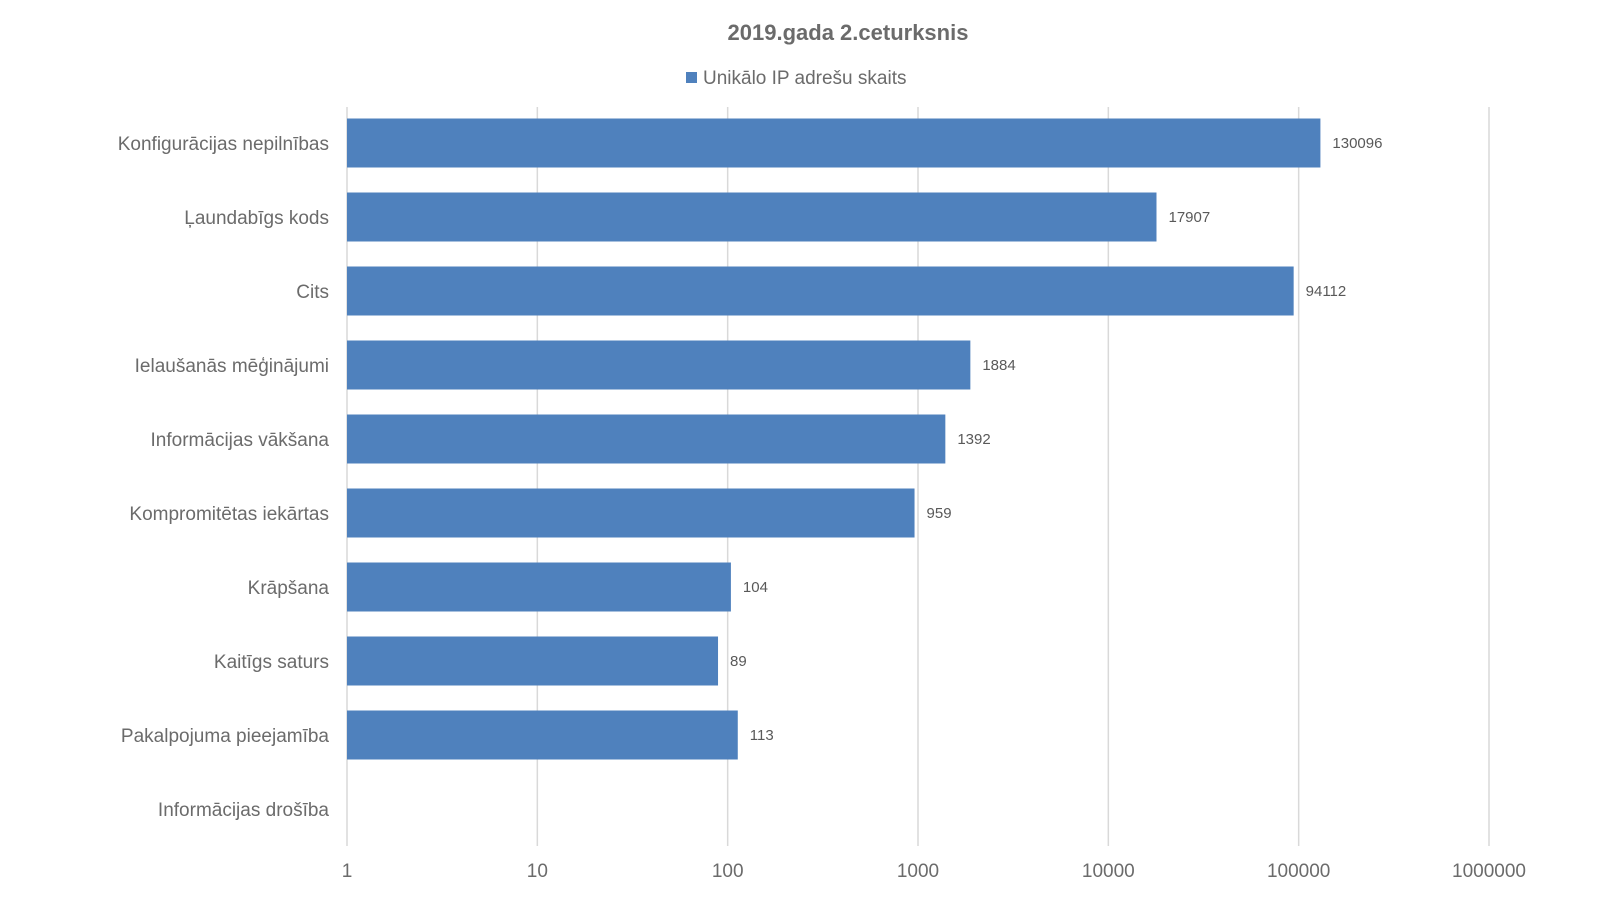 The height and width of the screenshot is (899, 1597). What do you see at coordinates (289, 588) in the screenshot?
I see `category-label: Krāpšana` at bounding box center [289, 588].